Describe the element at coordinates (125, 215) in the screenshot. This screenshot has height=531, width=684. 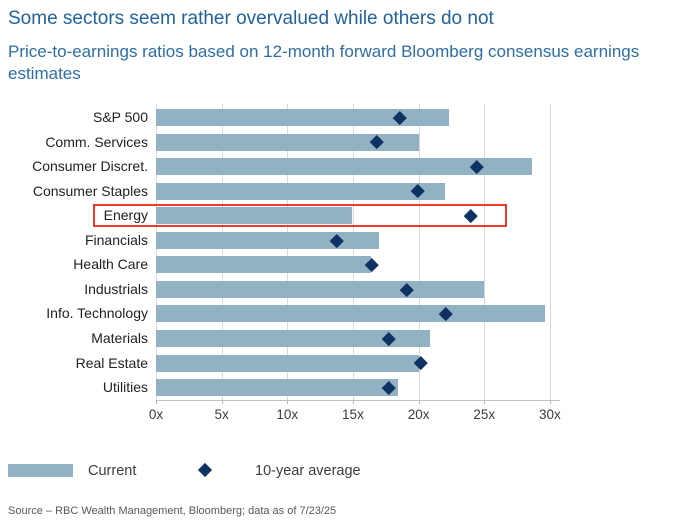
I see `category-label: Energy` at that location.